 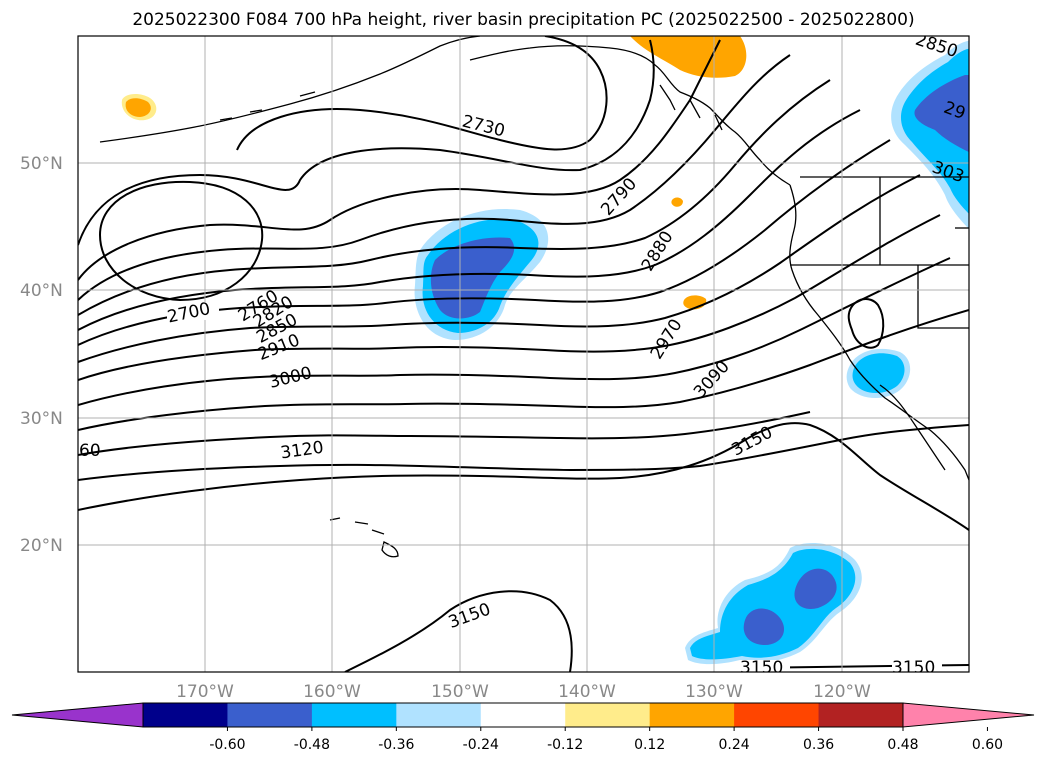 What do you see at coordinates (396, 745) in the screenshot?
I see `colorbar-tick-label: -0.36` at bounding box center [396, 745].